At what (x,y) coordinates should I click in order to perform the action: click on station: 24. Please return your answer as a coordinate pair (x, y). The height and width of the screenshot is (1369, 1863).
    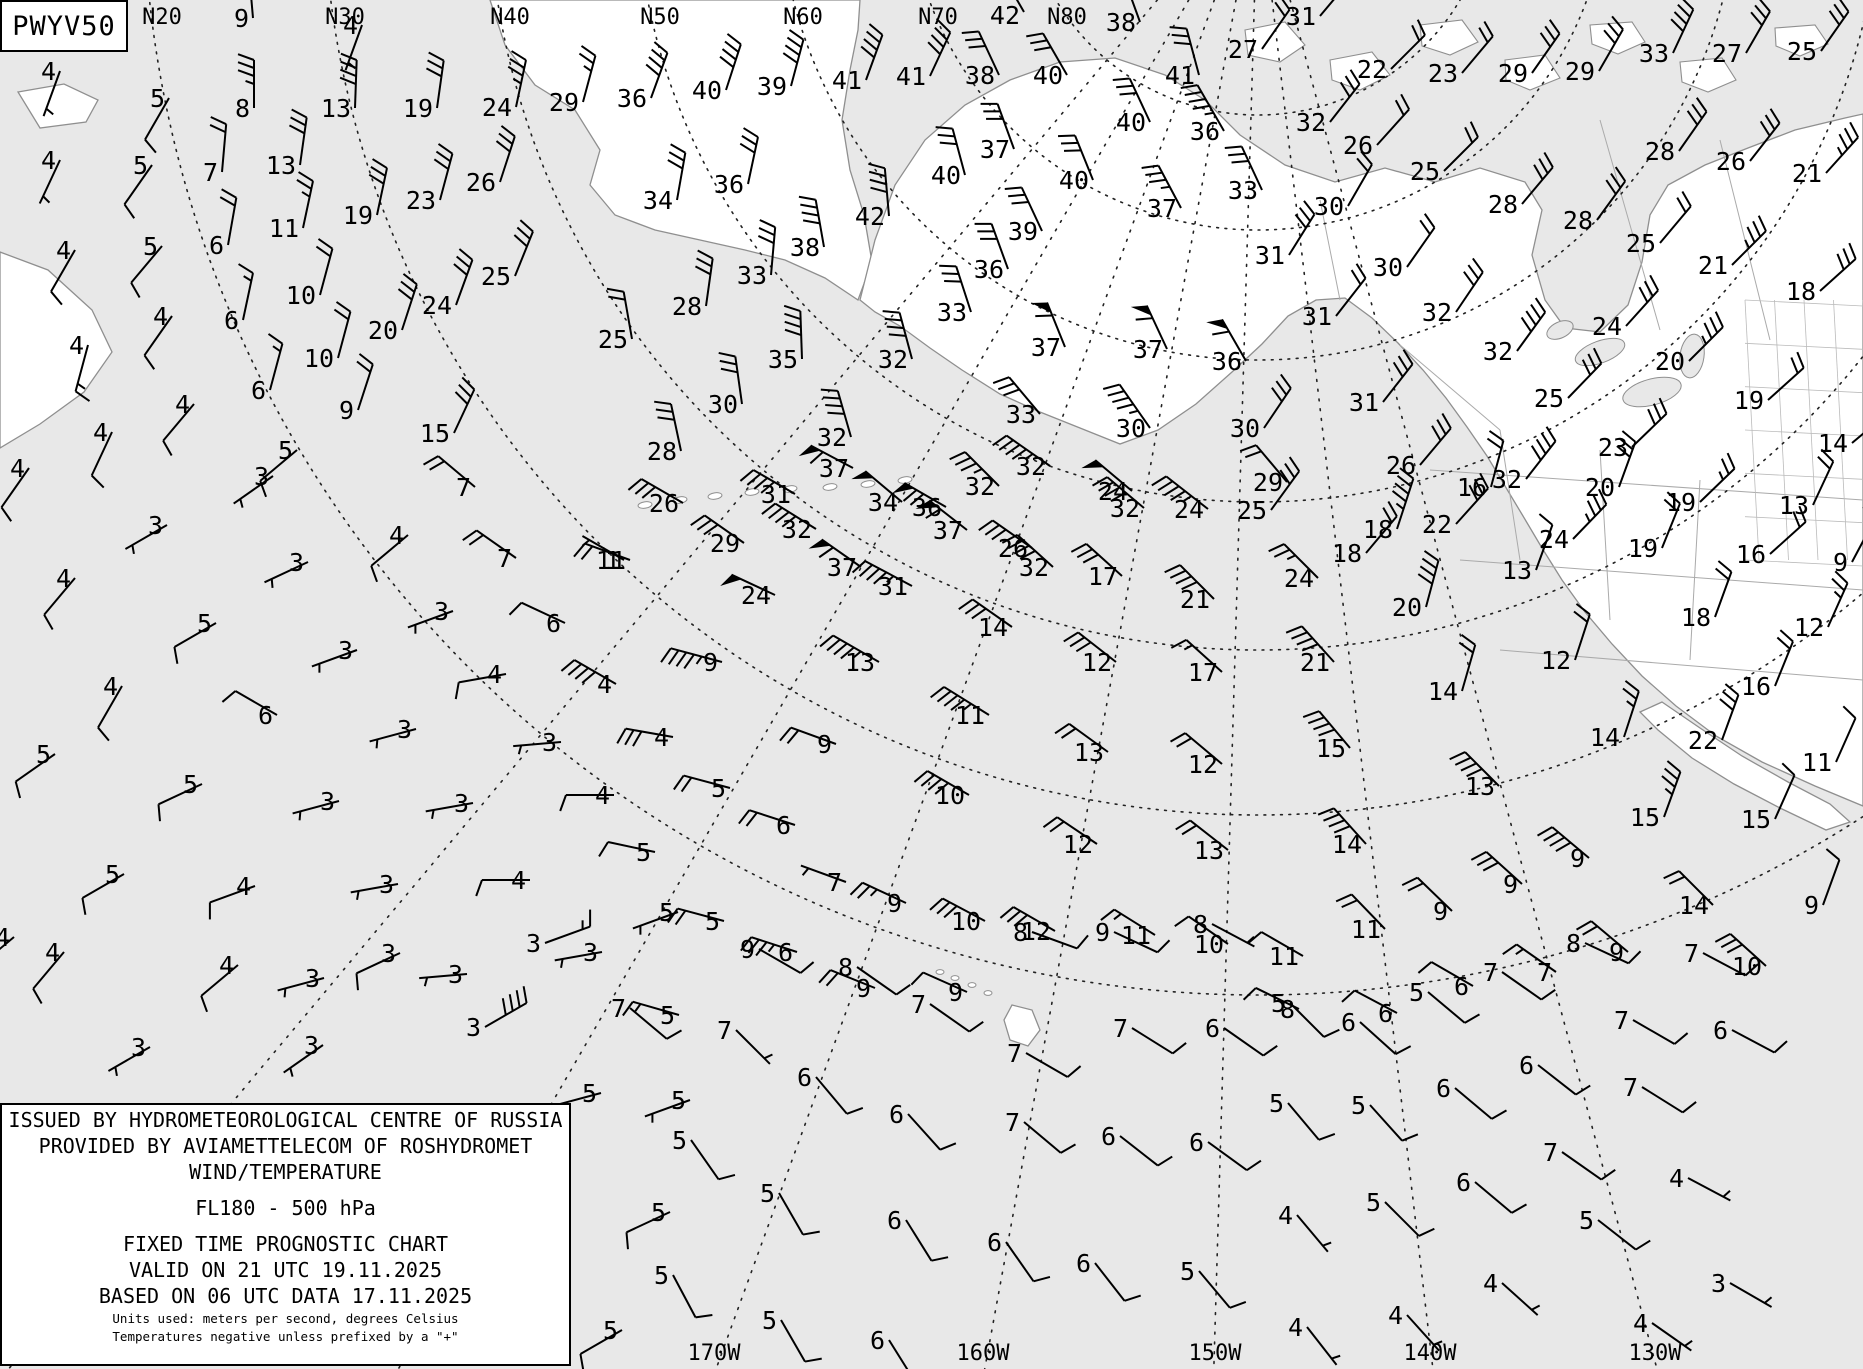
    Looking at the image, I should click on (504, 86).